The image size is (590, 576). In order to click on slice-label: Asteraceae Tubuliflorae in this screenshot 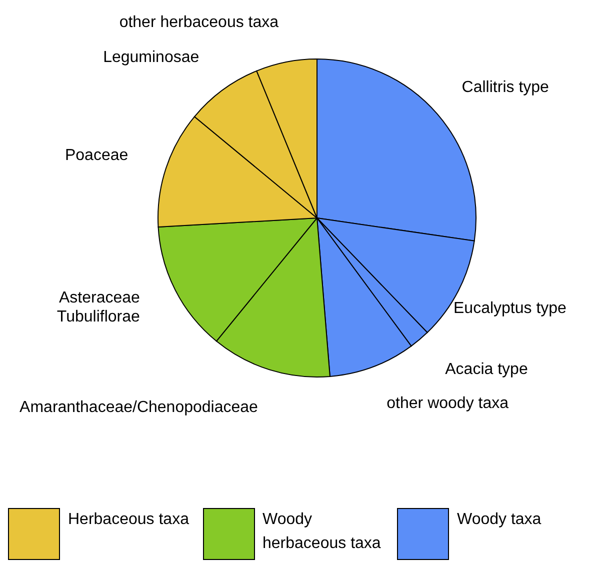, I will do `click(98, 308)`.